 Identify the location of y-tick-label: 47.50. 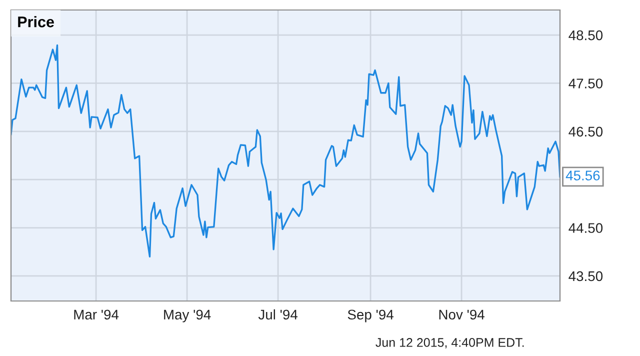
(585, 83).